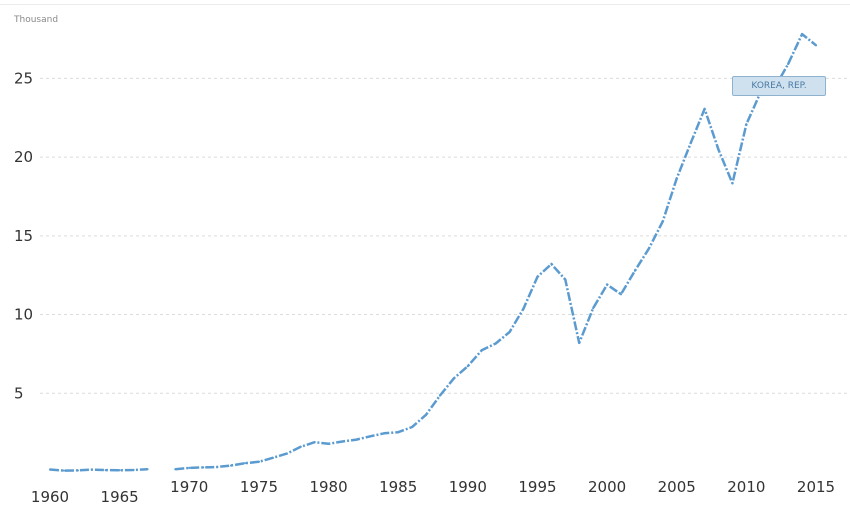  What do you see at coordinates (607, 487) in the screenshot?
I see `x-tick-label: 2000` at bounding box center [607, 487].